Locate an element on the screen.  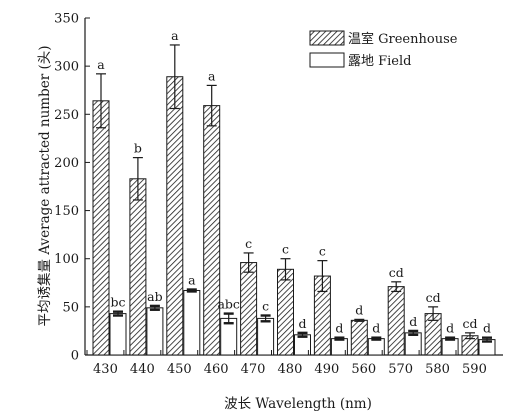
sig-label-greenhouse-430: a is located at coordinates (101, 64).